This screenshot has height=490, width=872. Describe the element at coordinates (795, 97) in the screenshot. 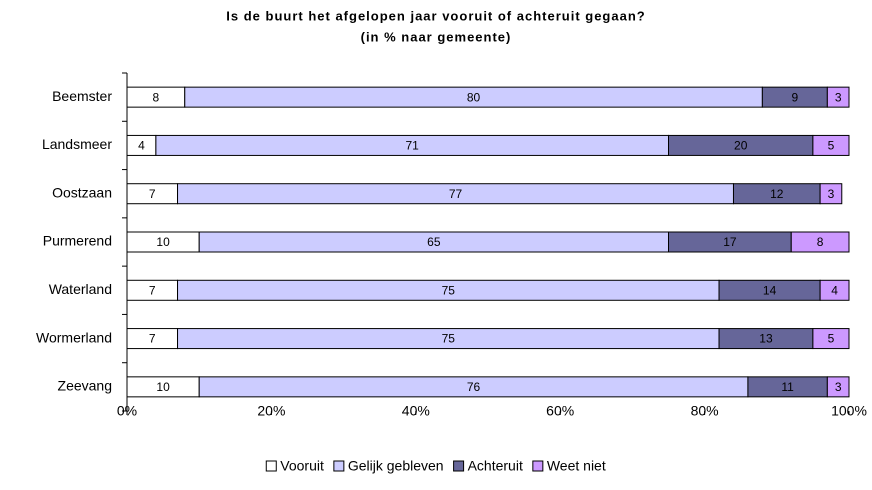

I see `data-label: 9` at that location.